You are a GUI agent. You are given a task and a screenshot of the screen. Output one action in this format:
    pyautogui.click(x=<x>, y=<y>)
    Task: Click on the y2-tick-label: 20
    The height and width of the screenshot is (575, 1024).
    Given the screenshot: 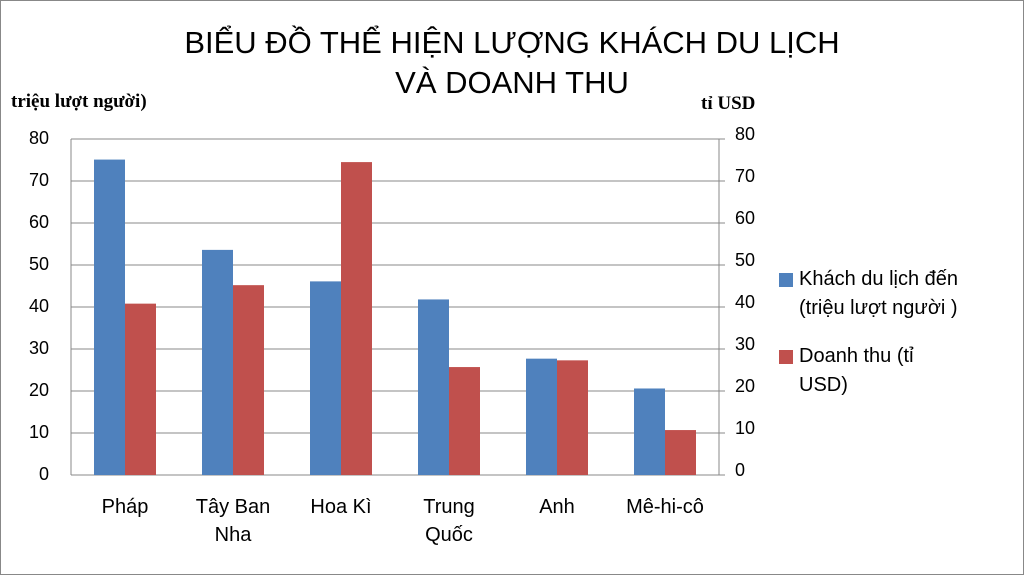 What is the action you would take?
    pyautogui.click(x=745, y=386)
    